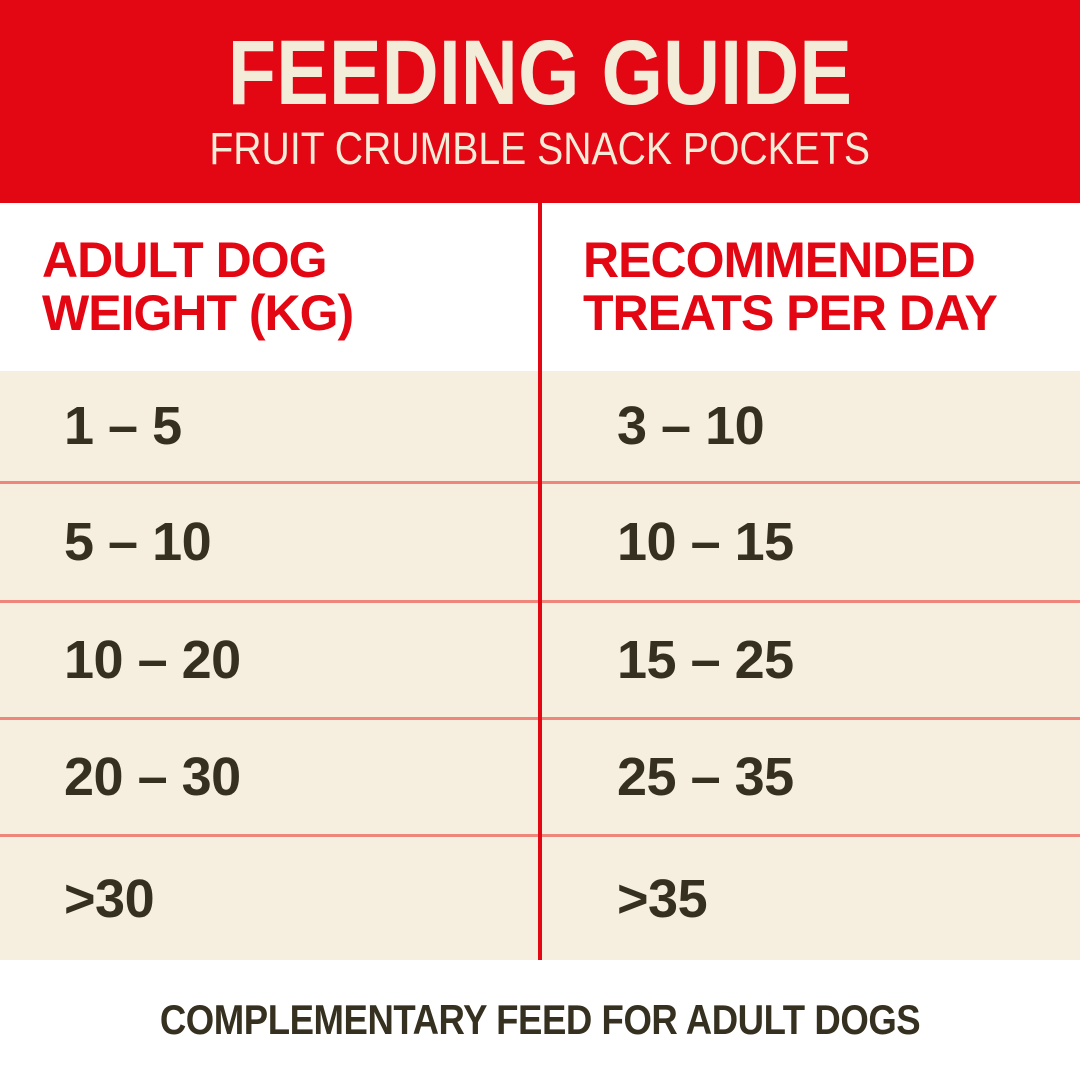 The image size is (1080, 1080). I want to click on treats-value: 15 – 25, so click(705, 660).